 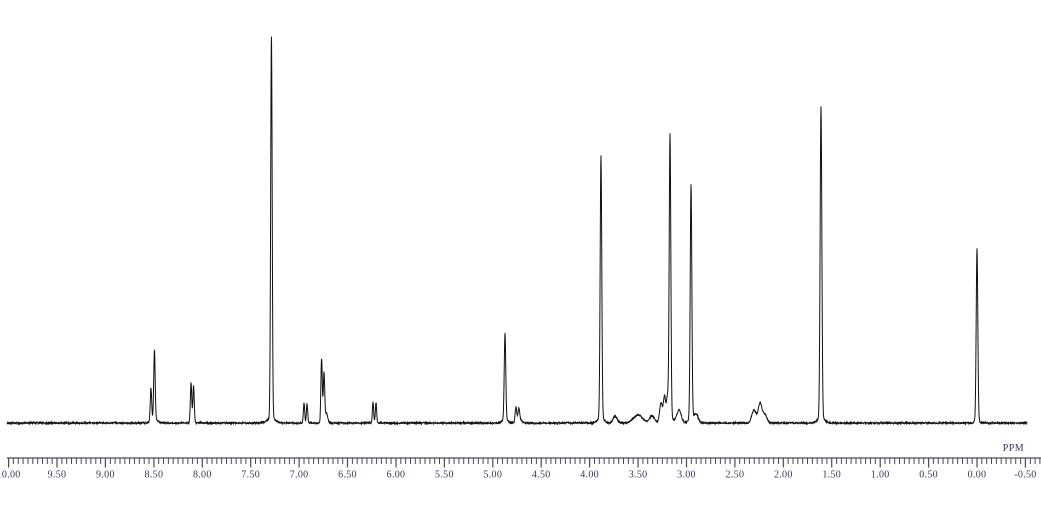 What do you see at coordinates (638, 475) in the screenshot?
I see `axis-tick-label: 3.50` at bounding box center [638, 475].